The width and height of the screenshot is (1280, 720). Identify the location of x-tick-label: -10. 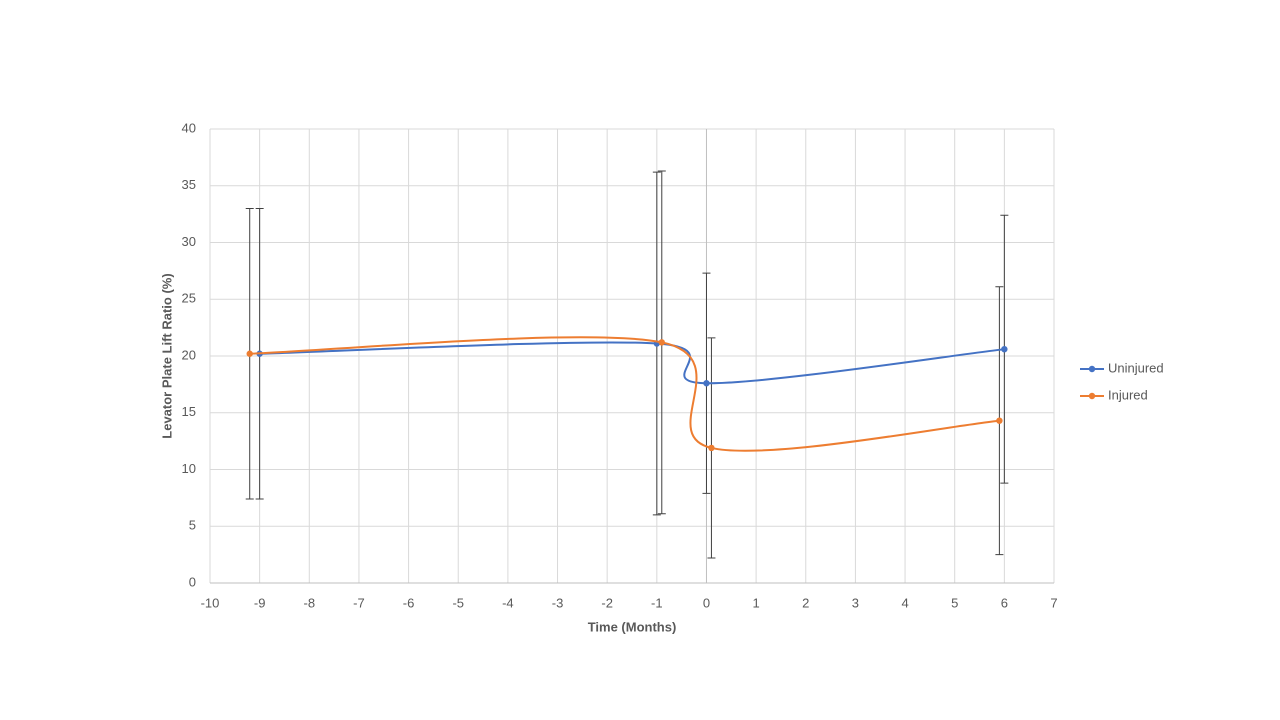
(210, 602).